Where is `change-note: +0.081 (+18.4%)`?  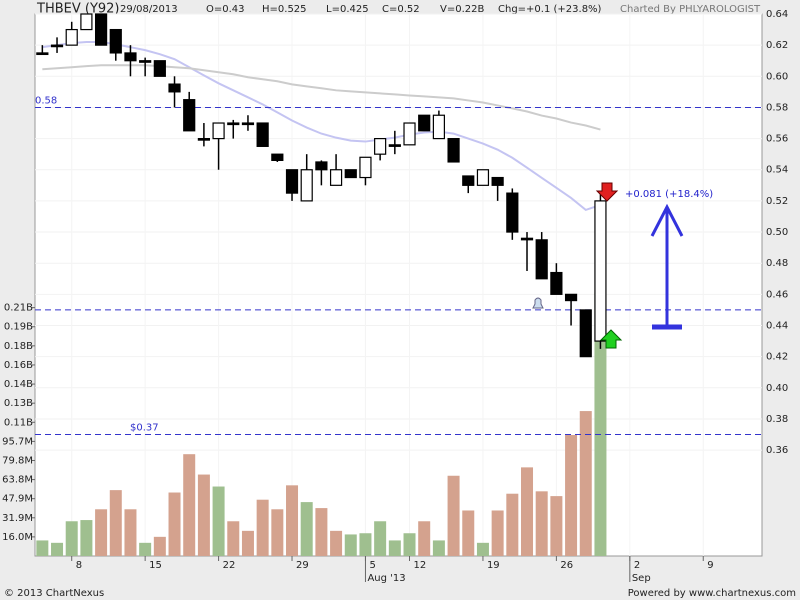
change-note: +0.081 (+18.4%) is located at coordinates (669, 194).